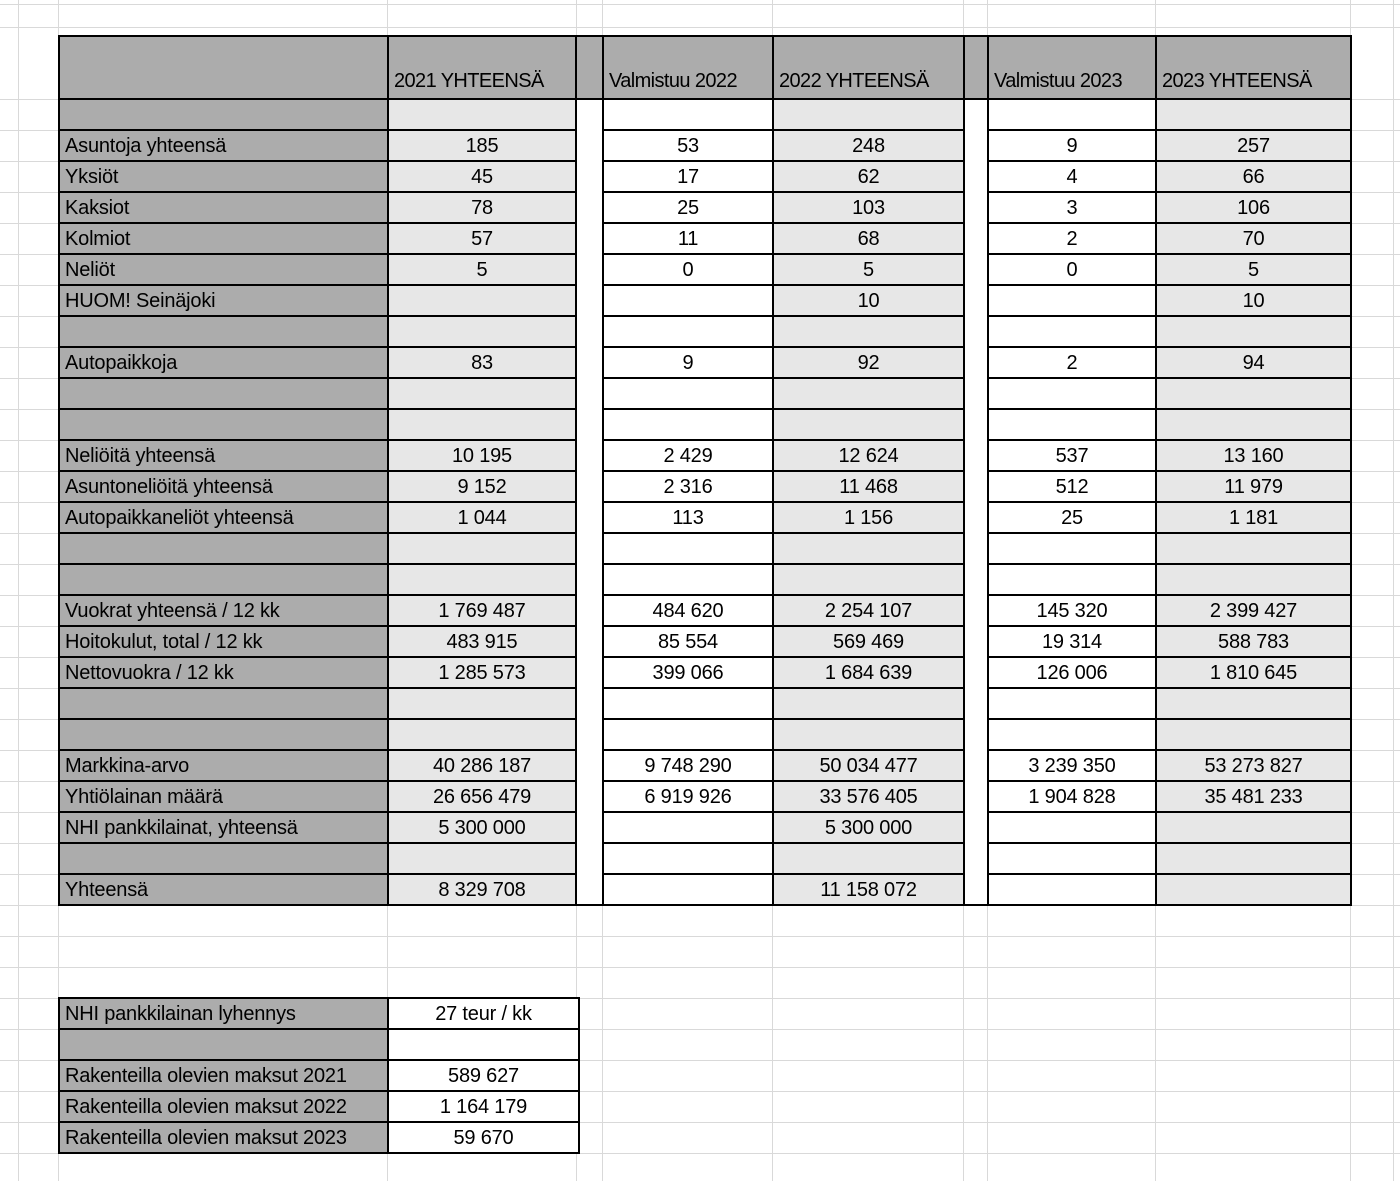 Image resolution: width=1400 pixels, height=1181 pixels. Describe the element at coordinates (1253, 145) in the screenshot. I see `table-cell: 257` at that location.